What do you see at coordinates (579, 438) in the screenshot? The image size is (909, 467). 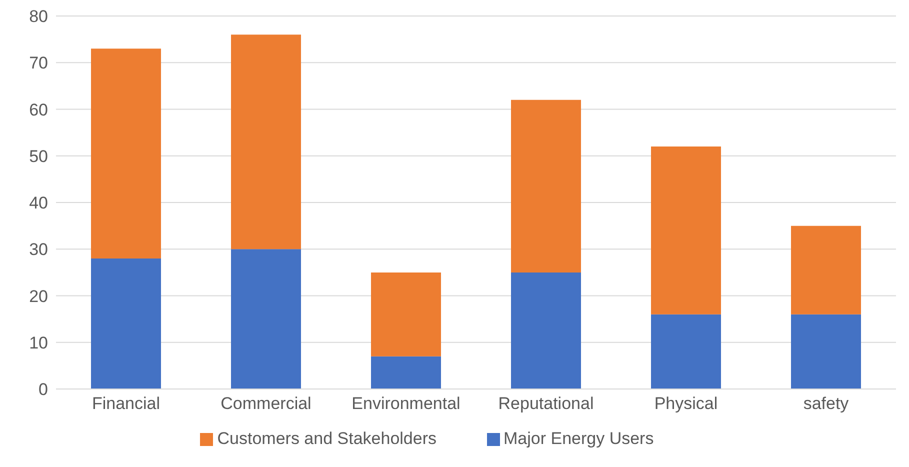 I see `legend-label: Major Energy Users` at bounding box center [579, 438].